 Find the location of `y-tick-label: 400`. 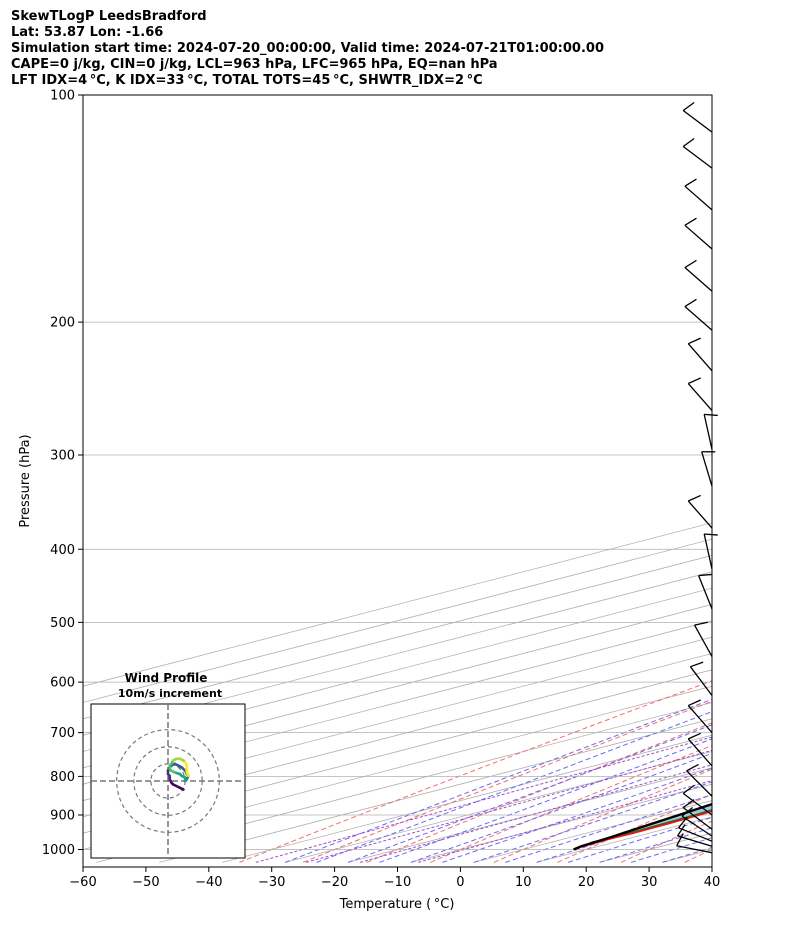

y-tick-label: 400 is located at coordinates (62, 550).